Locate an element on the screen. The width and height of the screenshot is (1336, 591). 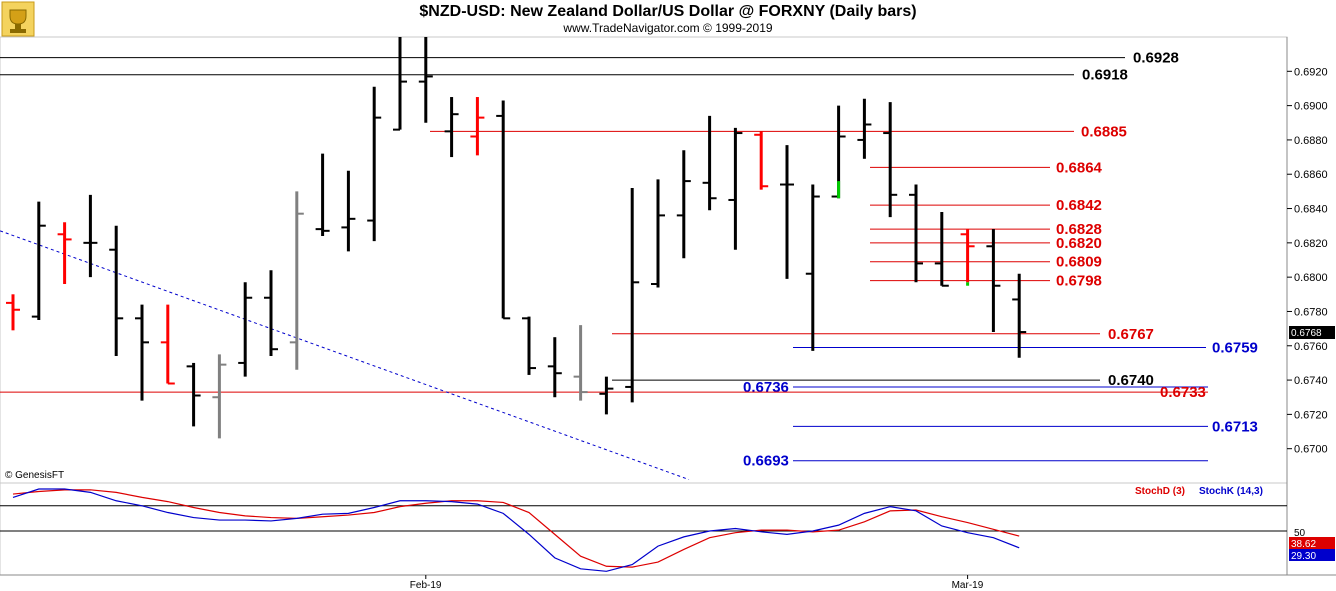
y-tick-label: 0.6740 is located at coordinates (1311, 381).